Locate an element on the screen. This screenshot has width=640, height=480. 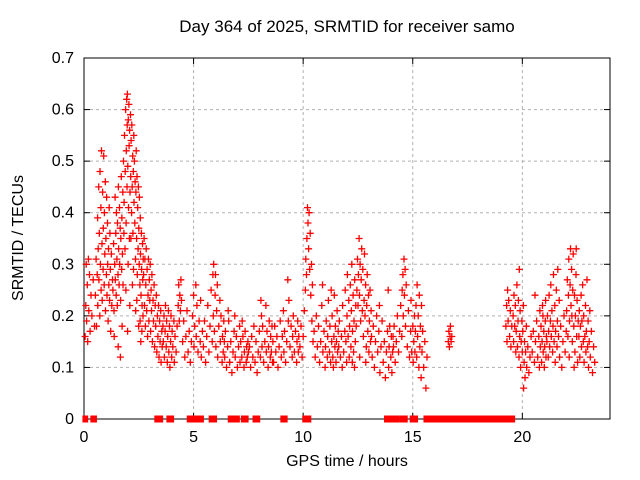
y-tick-label: 0.5 is located at coordinates (63, 161).